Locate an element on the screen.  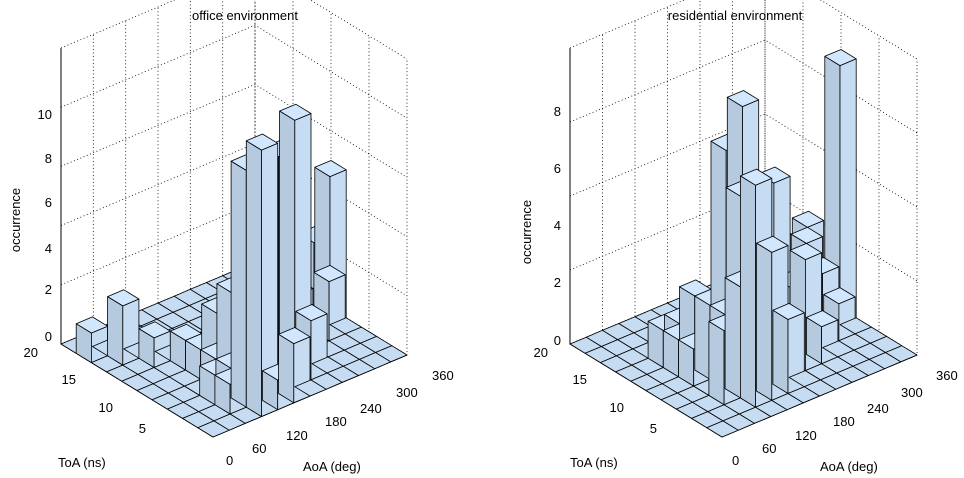
z-tick: 10 is located at coordinates (45, 114).